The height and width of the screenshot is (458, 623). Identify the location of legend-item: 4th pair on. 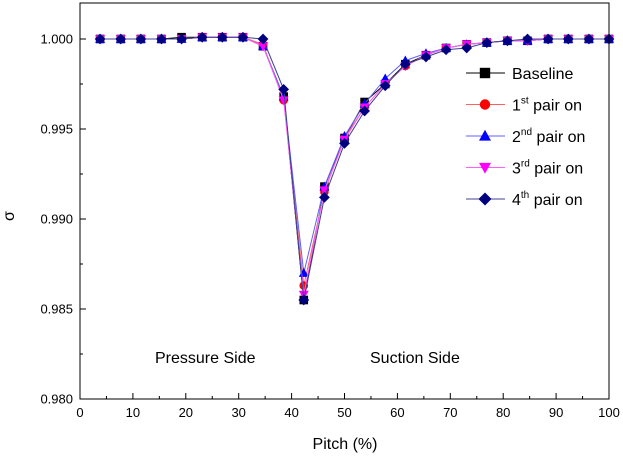
(524, 199).